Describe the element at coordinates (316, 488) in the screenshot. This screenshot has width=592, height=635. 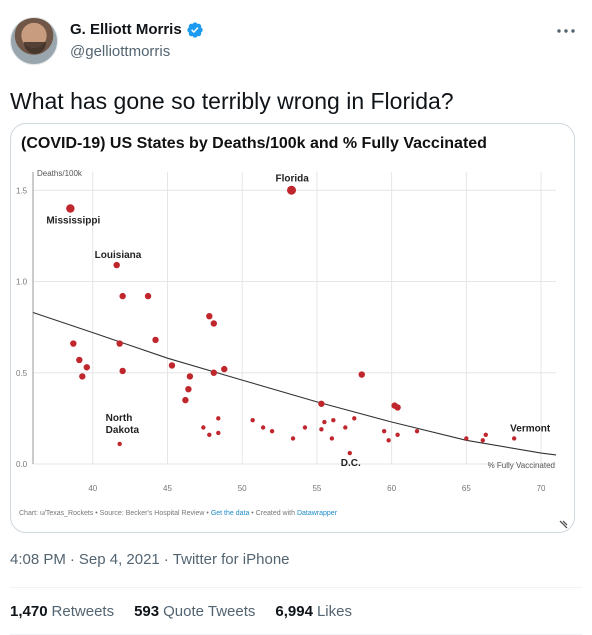
I see `x-tick-label: 55` at that location.